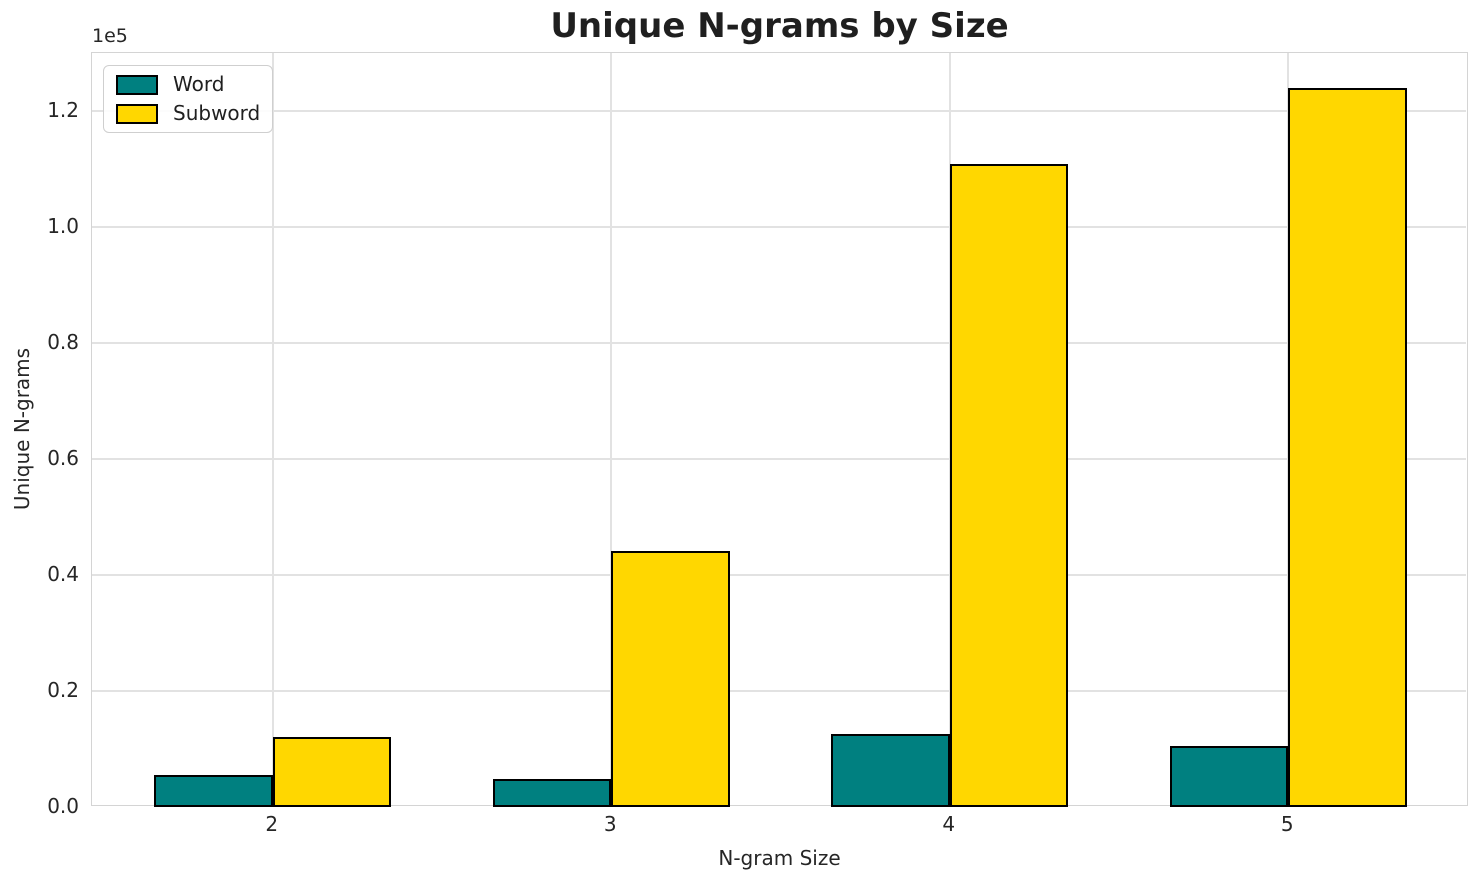  What do you see at coordinates (22, 429) in the screenshot?
I see `y-axis-label: Unique N-grams` at bounding box center [22, 429].